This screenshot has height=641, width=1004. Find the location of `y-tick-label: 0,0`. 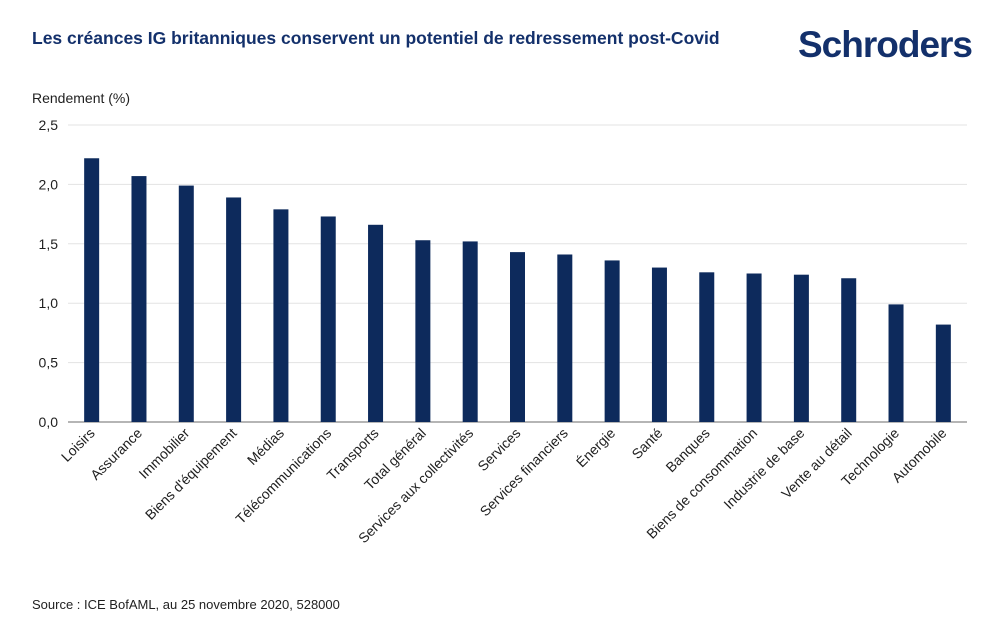

y-tick-label: 0,0 is located at coordinates (49, 422).